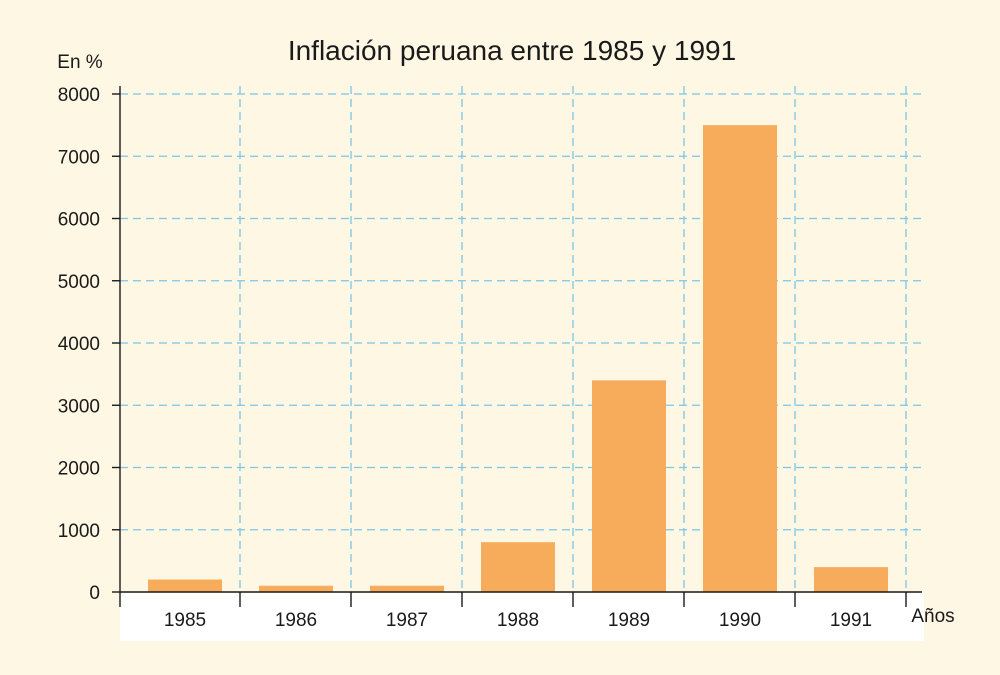 Image resolution: width=1000 pixels, height=675 pixels. What do you see at coordinates (851, 579) in the screenshot?
I see `bar-1991` at bounding box center [851, 579].